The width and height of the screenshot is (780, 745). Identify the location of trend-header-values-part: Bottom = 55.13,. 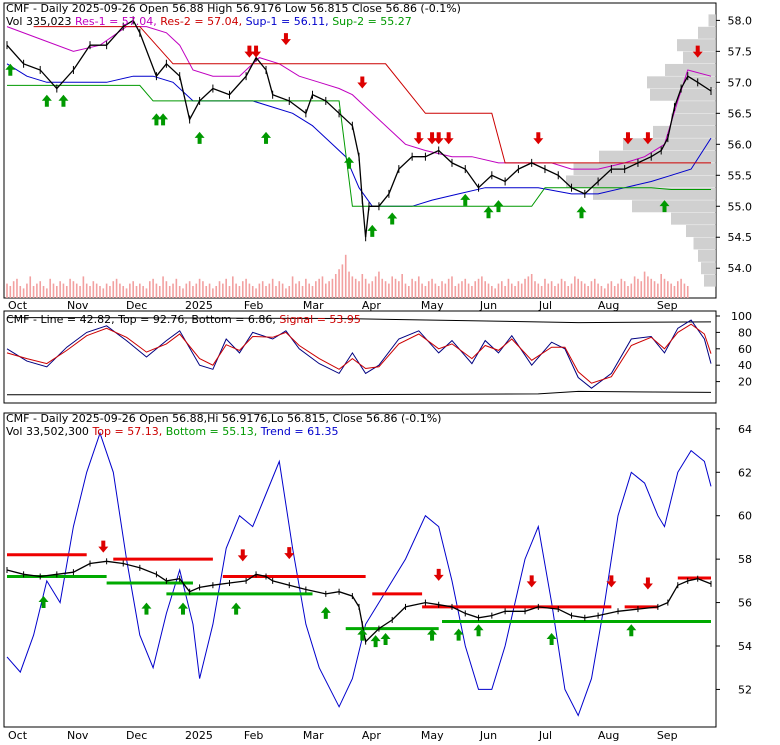
(213, 431).